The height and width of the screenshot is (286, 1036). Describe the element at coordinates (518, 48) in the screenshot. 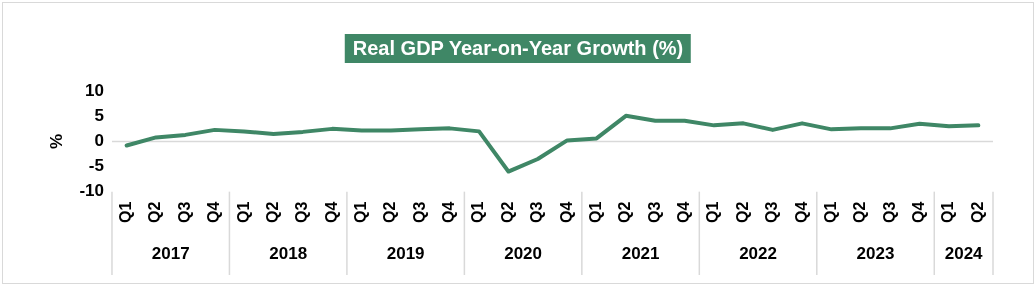

I see `chart-title: Real GDP Year-on-Year Growth (%)` at that location.